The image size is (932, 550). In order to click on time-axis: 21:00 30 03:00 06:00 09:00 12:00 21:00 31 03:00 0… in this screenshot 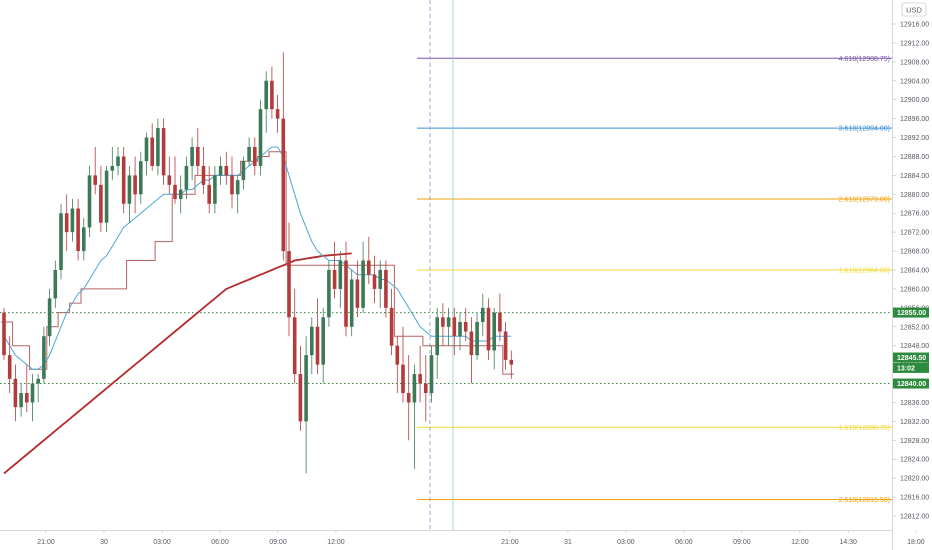, I will do `click(462, 540)`.